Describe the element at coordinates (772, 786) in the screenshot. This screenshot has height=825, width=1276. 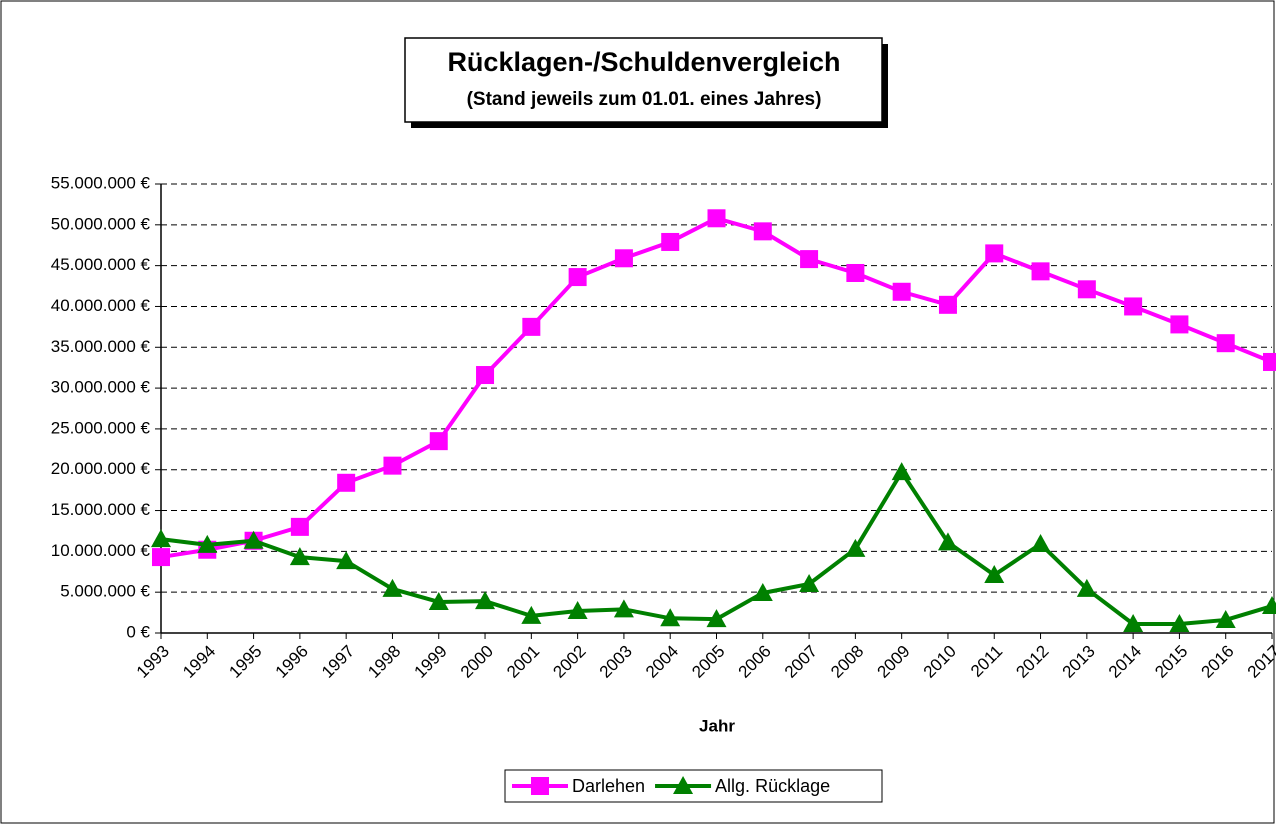
I see `legend-label: Allg. Rücklage` at that location.